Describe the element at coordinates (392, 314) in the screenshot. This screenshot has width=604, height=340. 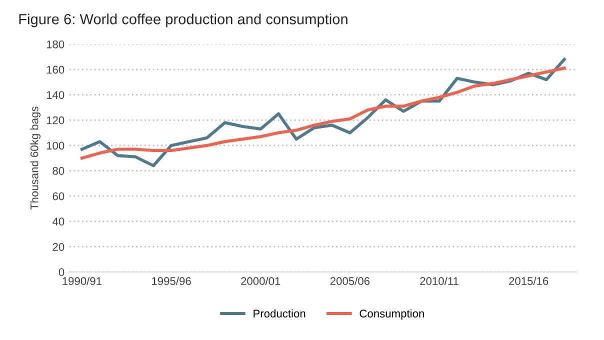
I see `legend-label: Consumption` at that location.